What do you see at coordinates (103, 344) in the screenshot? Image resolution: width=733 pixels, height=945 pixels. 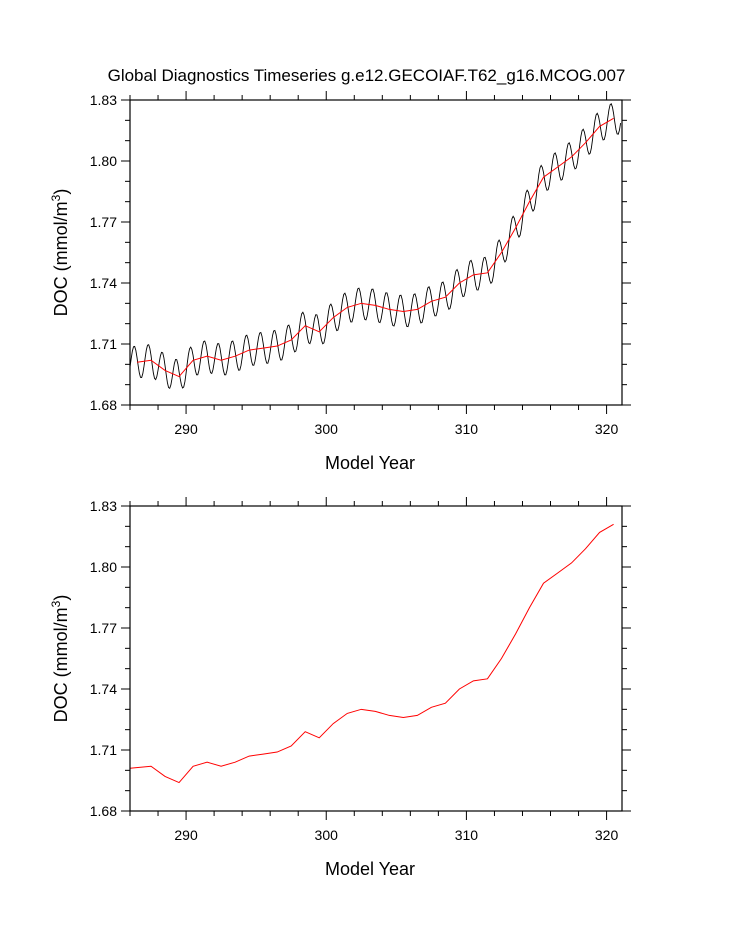 I see `top-ytick-label: 1.71` at bounding box center [103, 344].